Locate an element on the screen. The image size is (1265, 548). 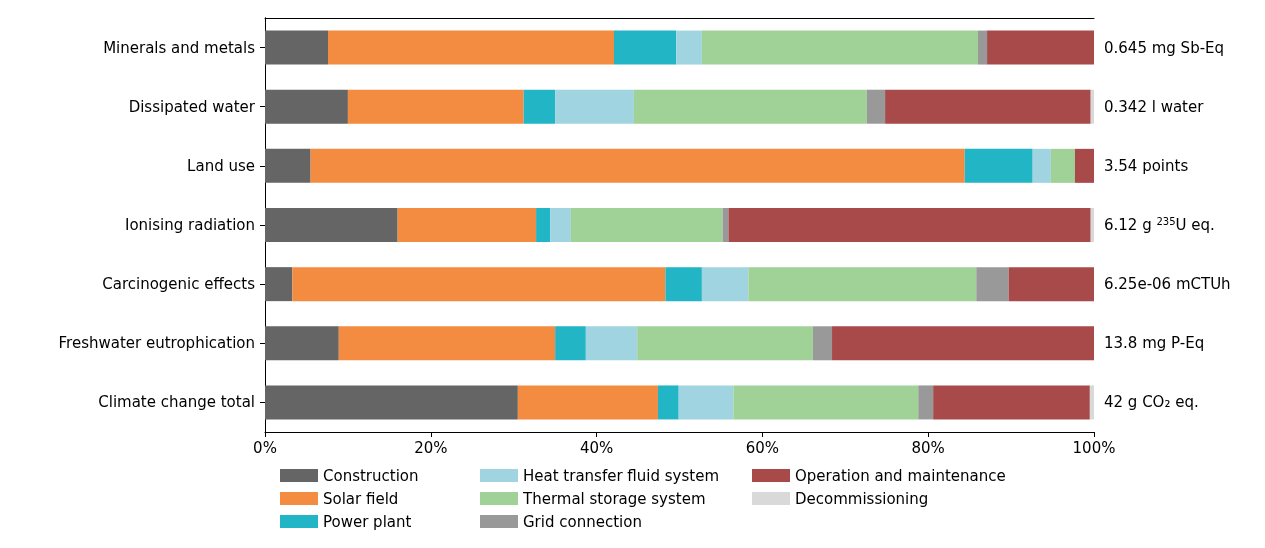
legend-label: Construction is located at coordinates (371, 475).